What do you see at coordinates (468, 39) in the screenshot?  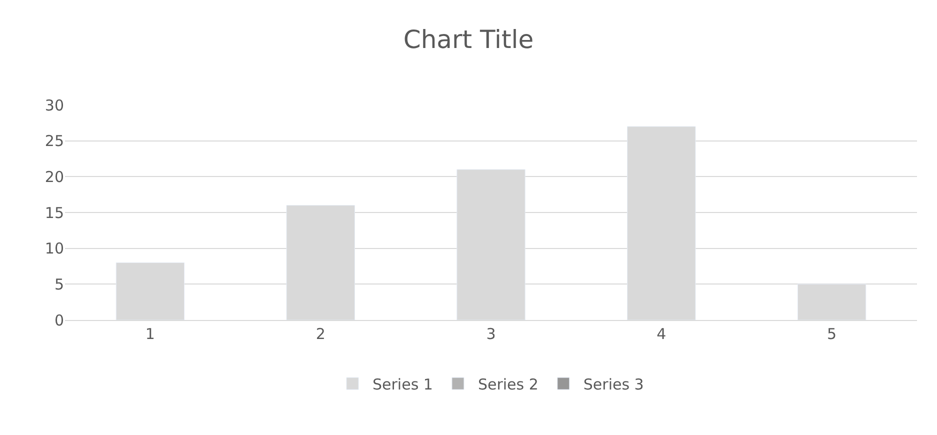 I see `chart-title: Chart Title` at bounding box center [468, 39].